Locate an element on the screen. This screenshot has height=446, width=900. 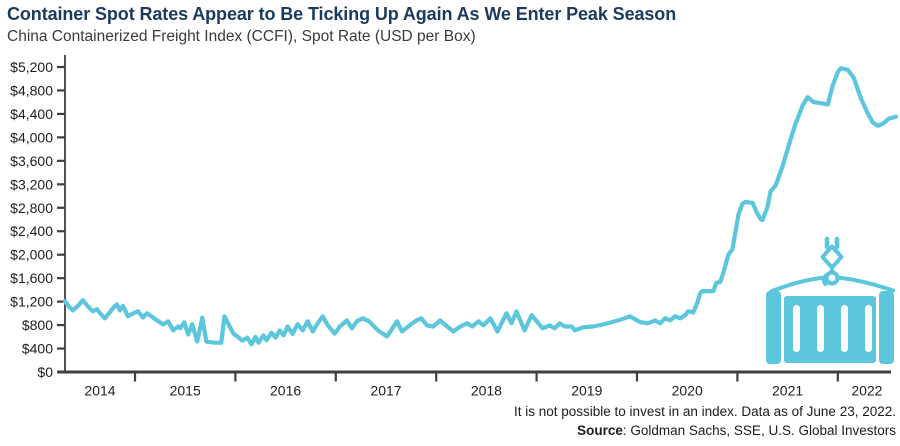
x-axis-ticks-and-labels: 2014 2015 2016 2017 2018 2019 2020 2021 2022 is located at coordinates (483, 385).